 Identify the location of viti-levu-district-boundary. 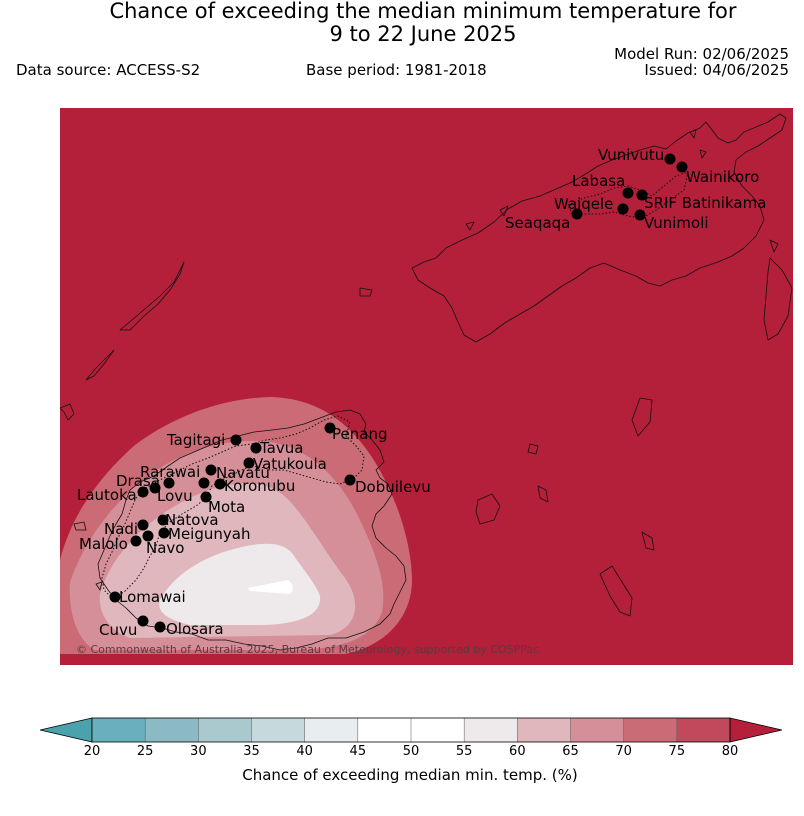
(233, 507).